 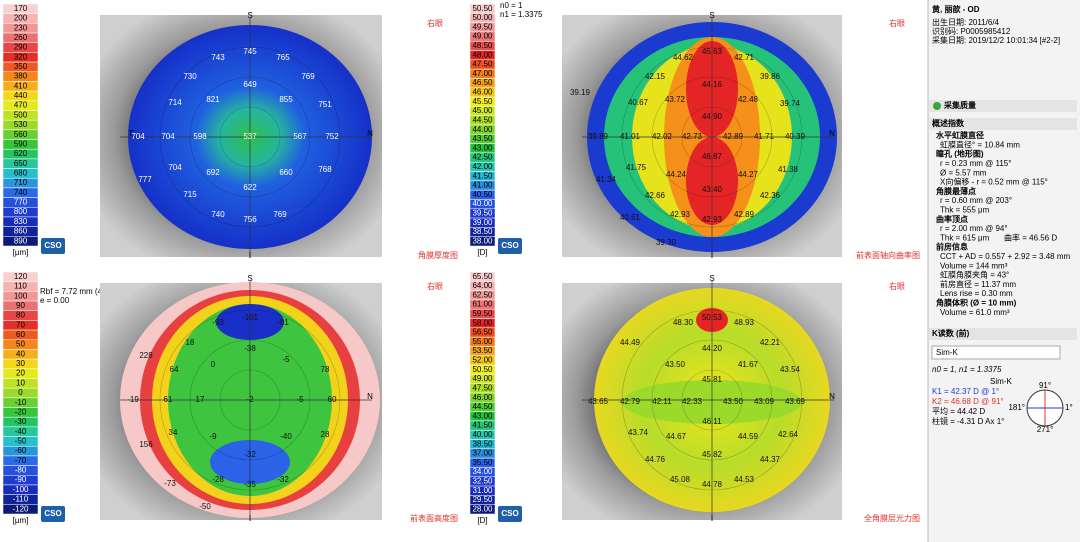 I want to click on map-value: 41.34, so click(x=606, y=179).